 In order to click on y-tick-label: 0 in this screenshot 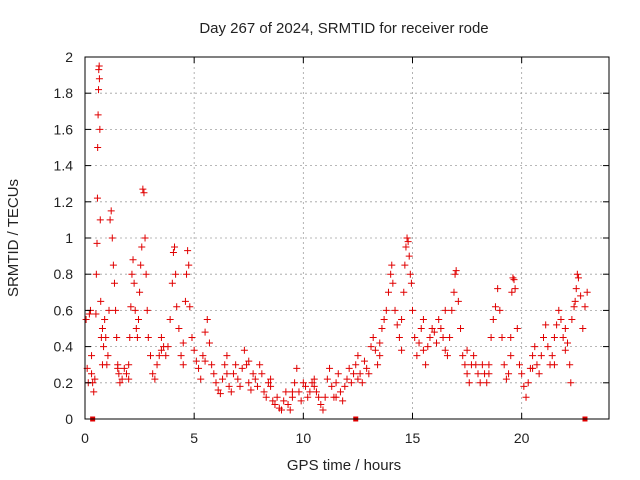, I will do `click(69, 419)`.